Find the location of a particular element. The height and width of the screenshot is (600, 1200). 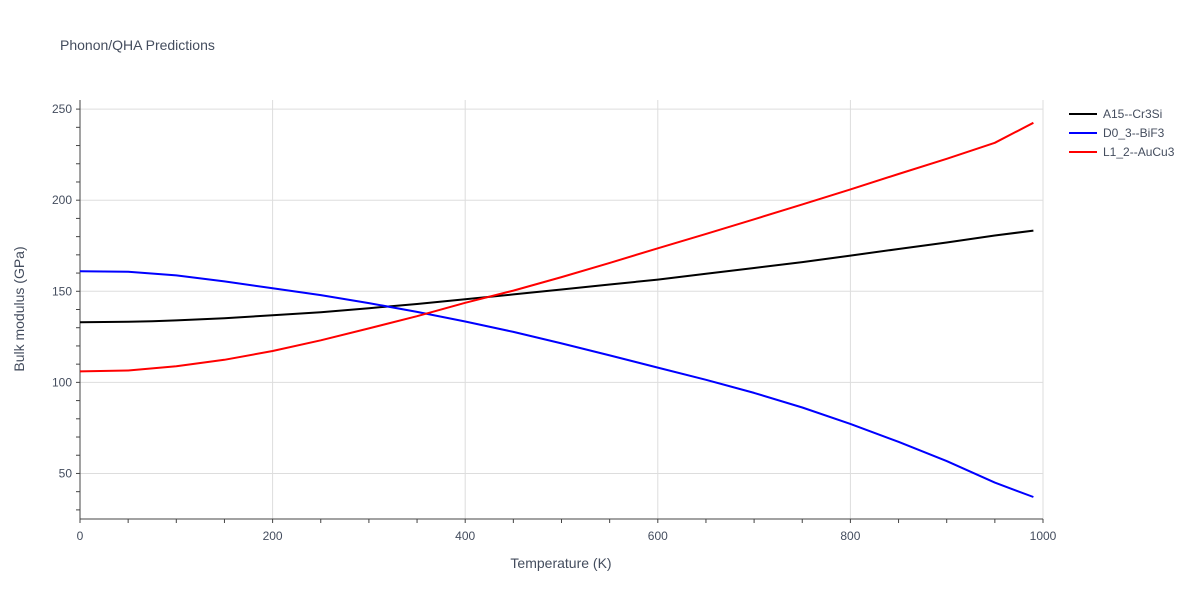

y-axis-title: Bulk modulus (GPa) is located at coordinates (19, 308).